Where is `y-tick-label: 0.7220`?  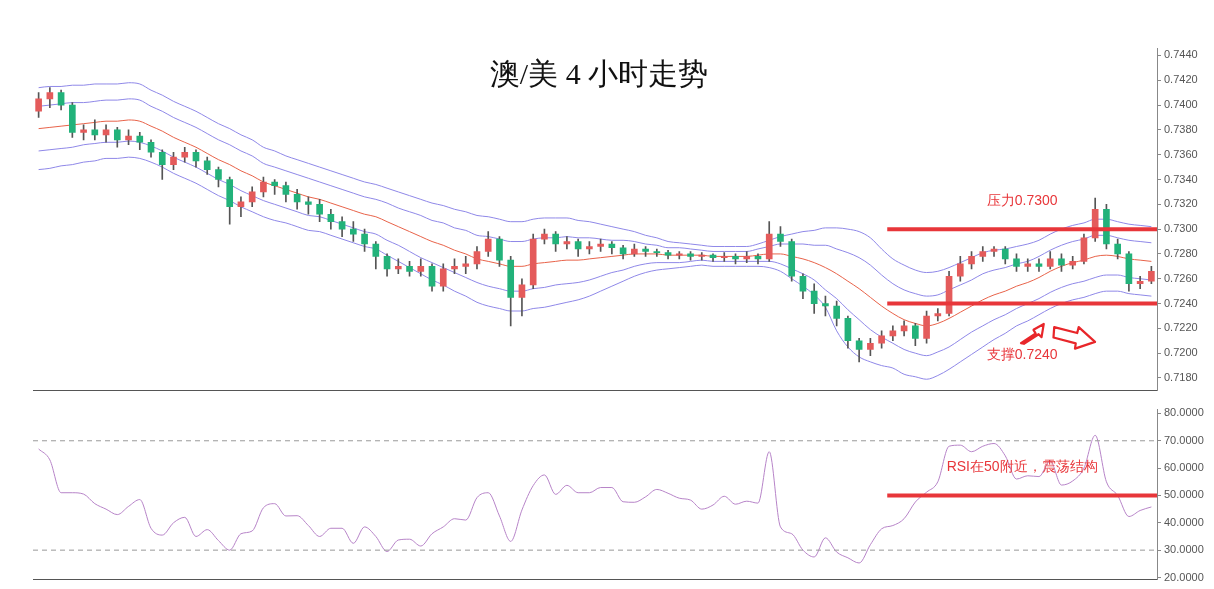 y-tick-label: 0.7220 is located at coordinates (1181, 327).